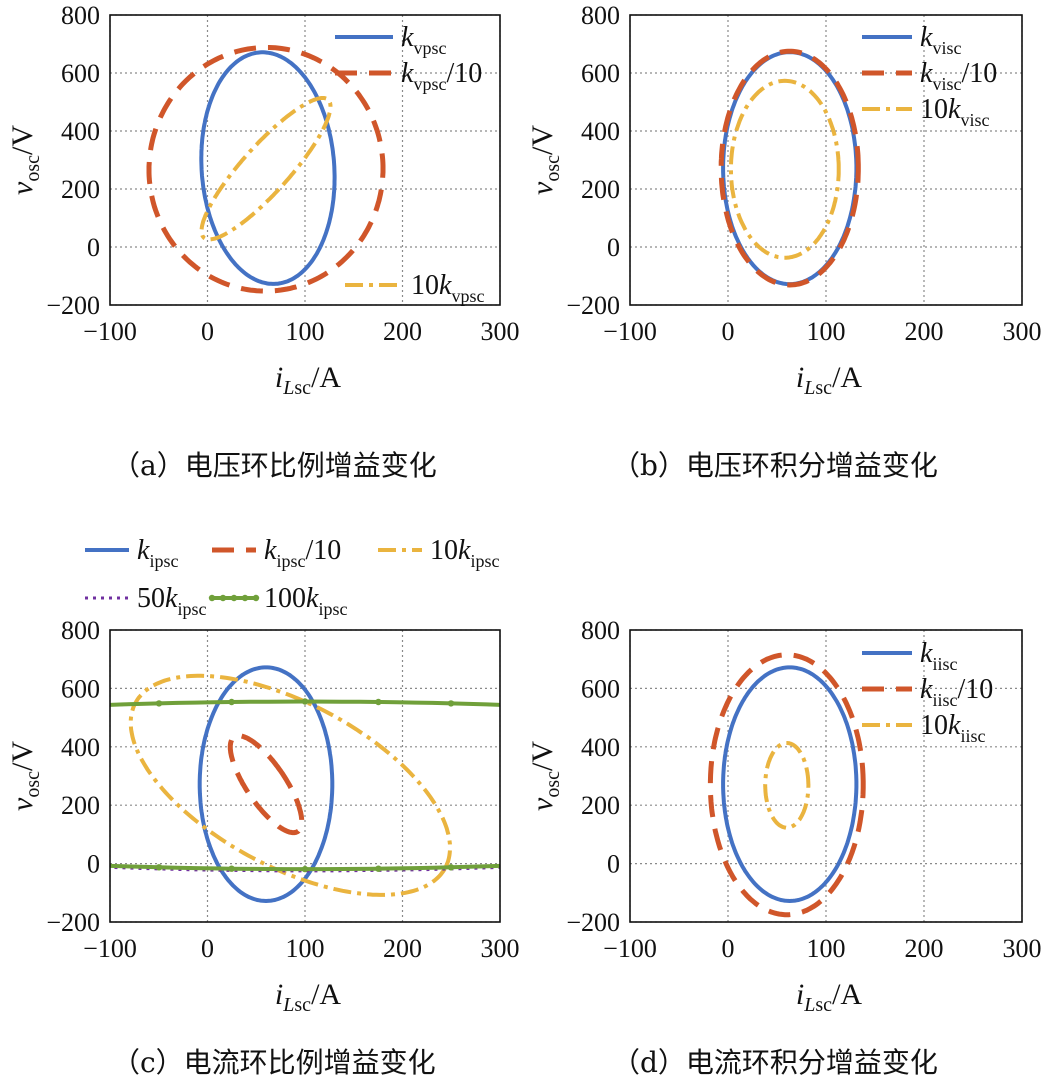 This screenshot has width=1045, height=1087. Describe the element at coordinates (954, 112) in the screenshot. I see `legend-label-10kvisc: 10kvisc` at that location.